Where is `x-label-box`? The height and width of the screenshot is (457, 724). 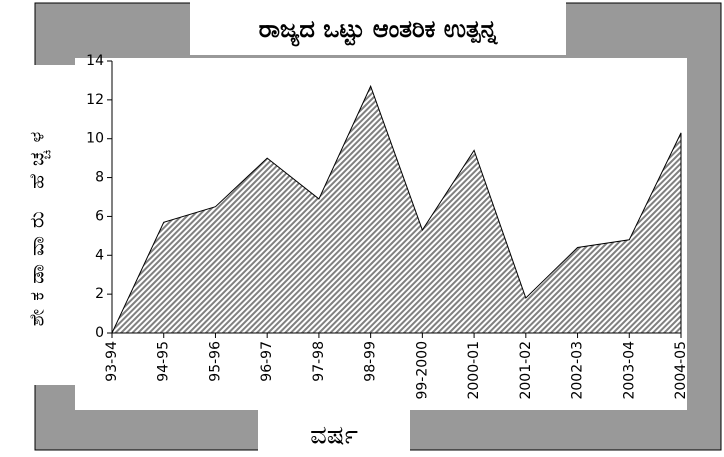
x-label-box is located at coordinates (334, 431).